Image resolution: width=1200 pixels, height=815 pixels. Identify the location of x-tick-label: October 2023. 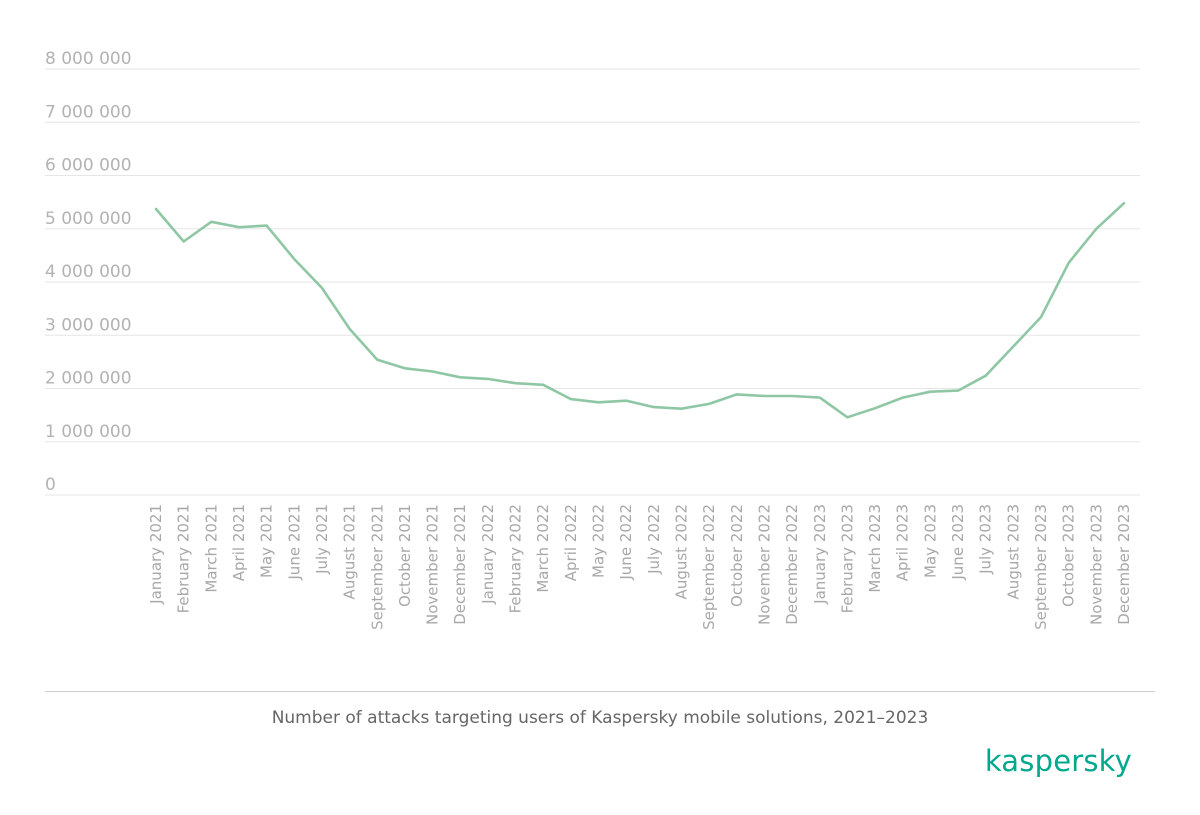
(1069, 555).